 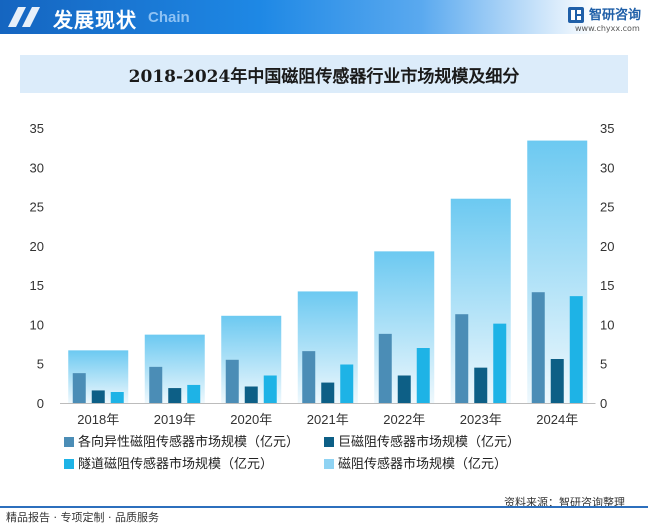 I want to click on brand-name: 智研咨询, so click(x=615, y=15).